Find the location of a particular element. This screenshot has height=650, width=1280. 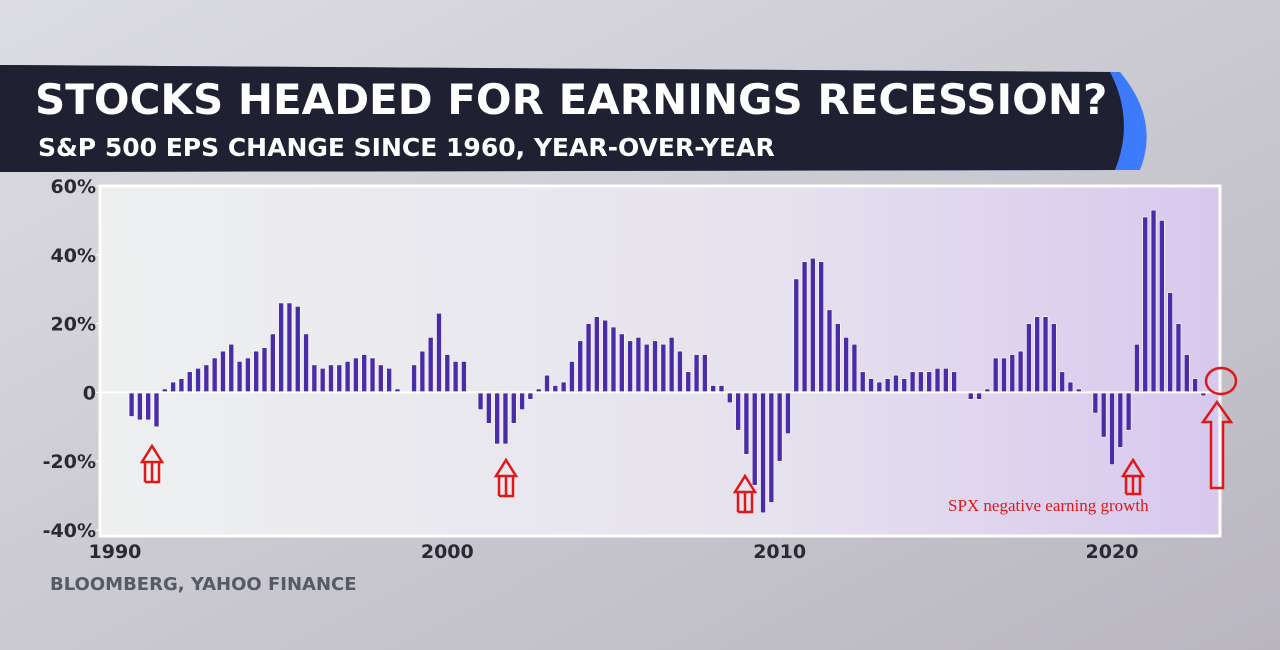

source: BLOOMBERG, YAHOO FINANCE is located at coordinates (203, 584).